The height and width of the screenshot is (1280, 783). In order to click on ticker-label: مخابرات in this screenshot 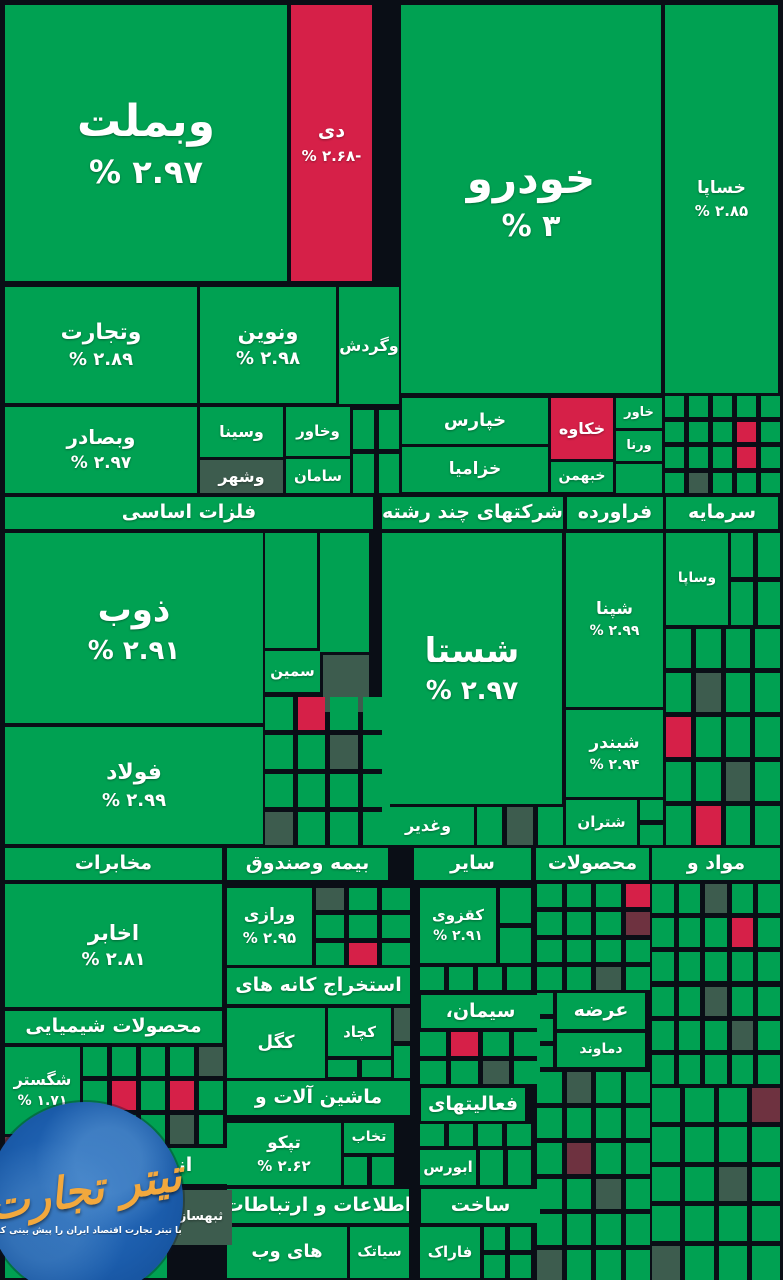, I will do `click(113, 863)`.